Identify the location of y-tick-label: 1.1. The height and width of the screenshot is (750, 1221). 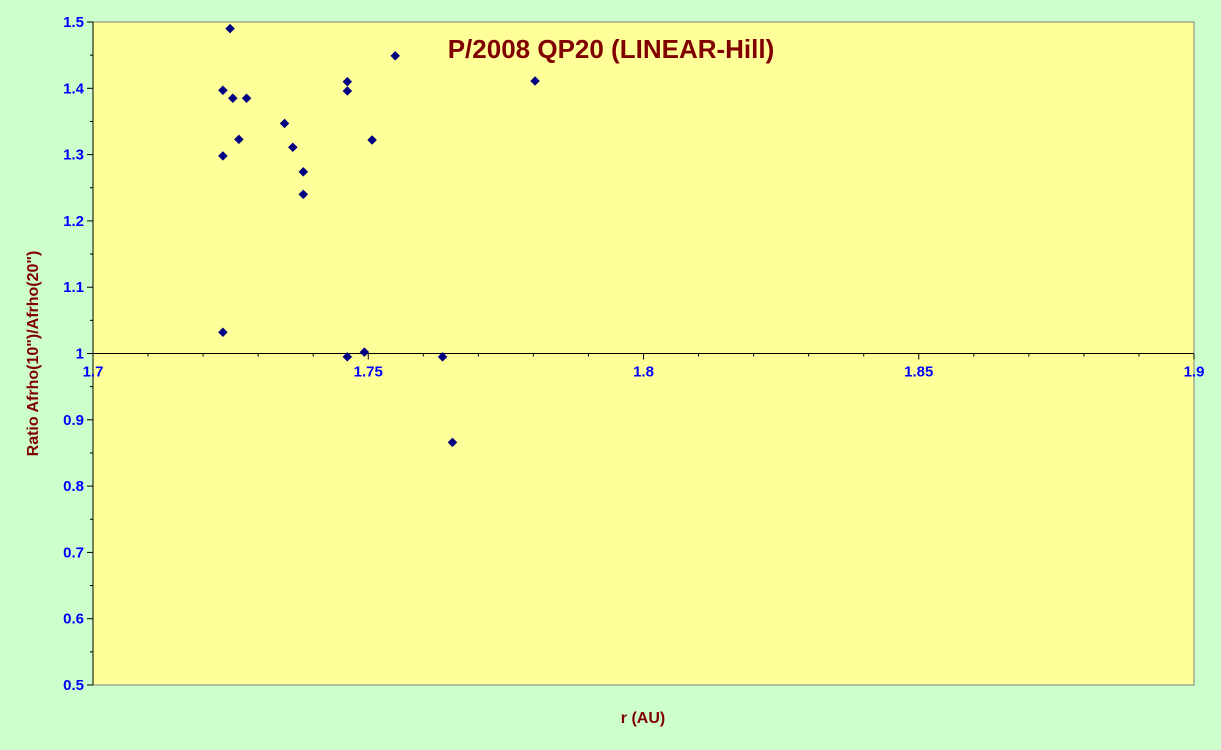
(73, 287).